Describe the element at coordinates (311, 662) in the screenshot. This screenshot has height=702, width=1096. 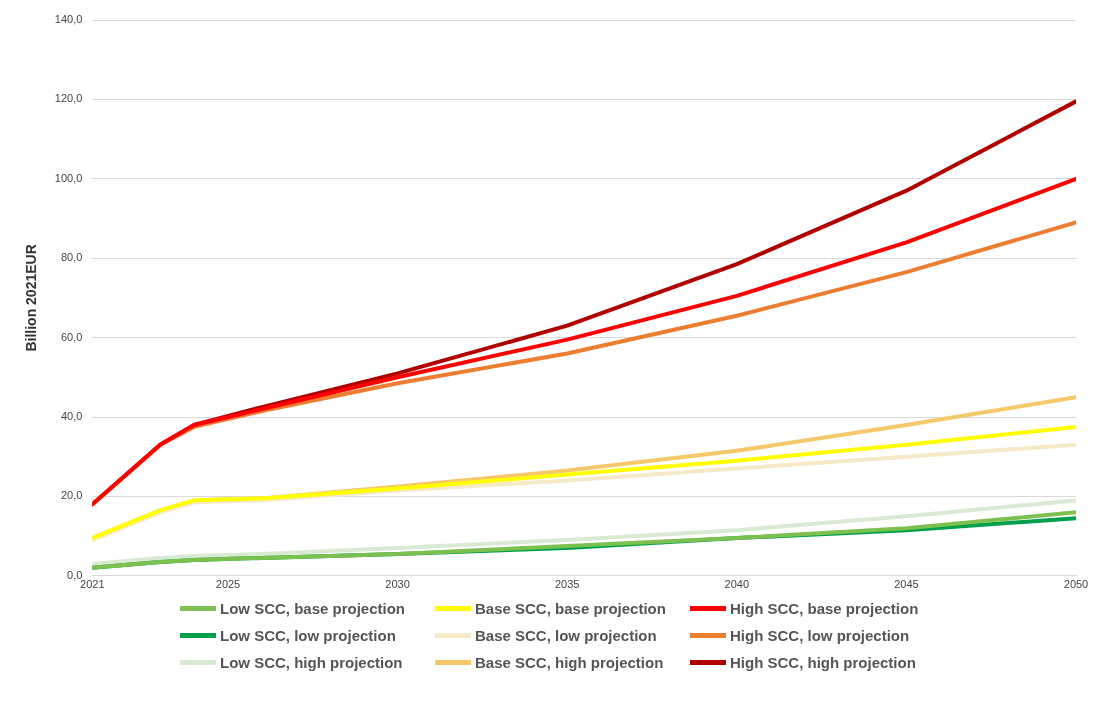
I see `legend-label: Low SCC, high projection` at that location.